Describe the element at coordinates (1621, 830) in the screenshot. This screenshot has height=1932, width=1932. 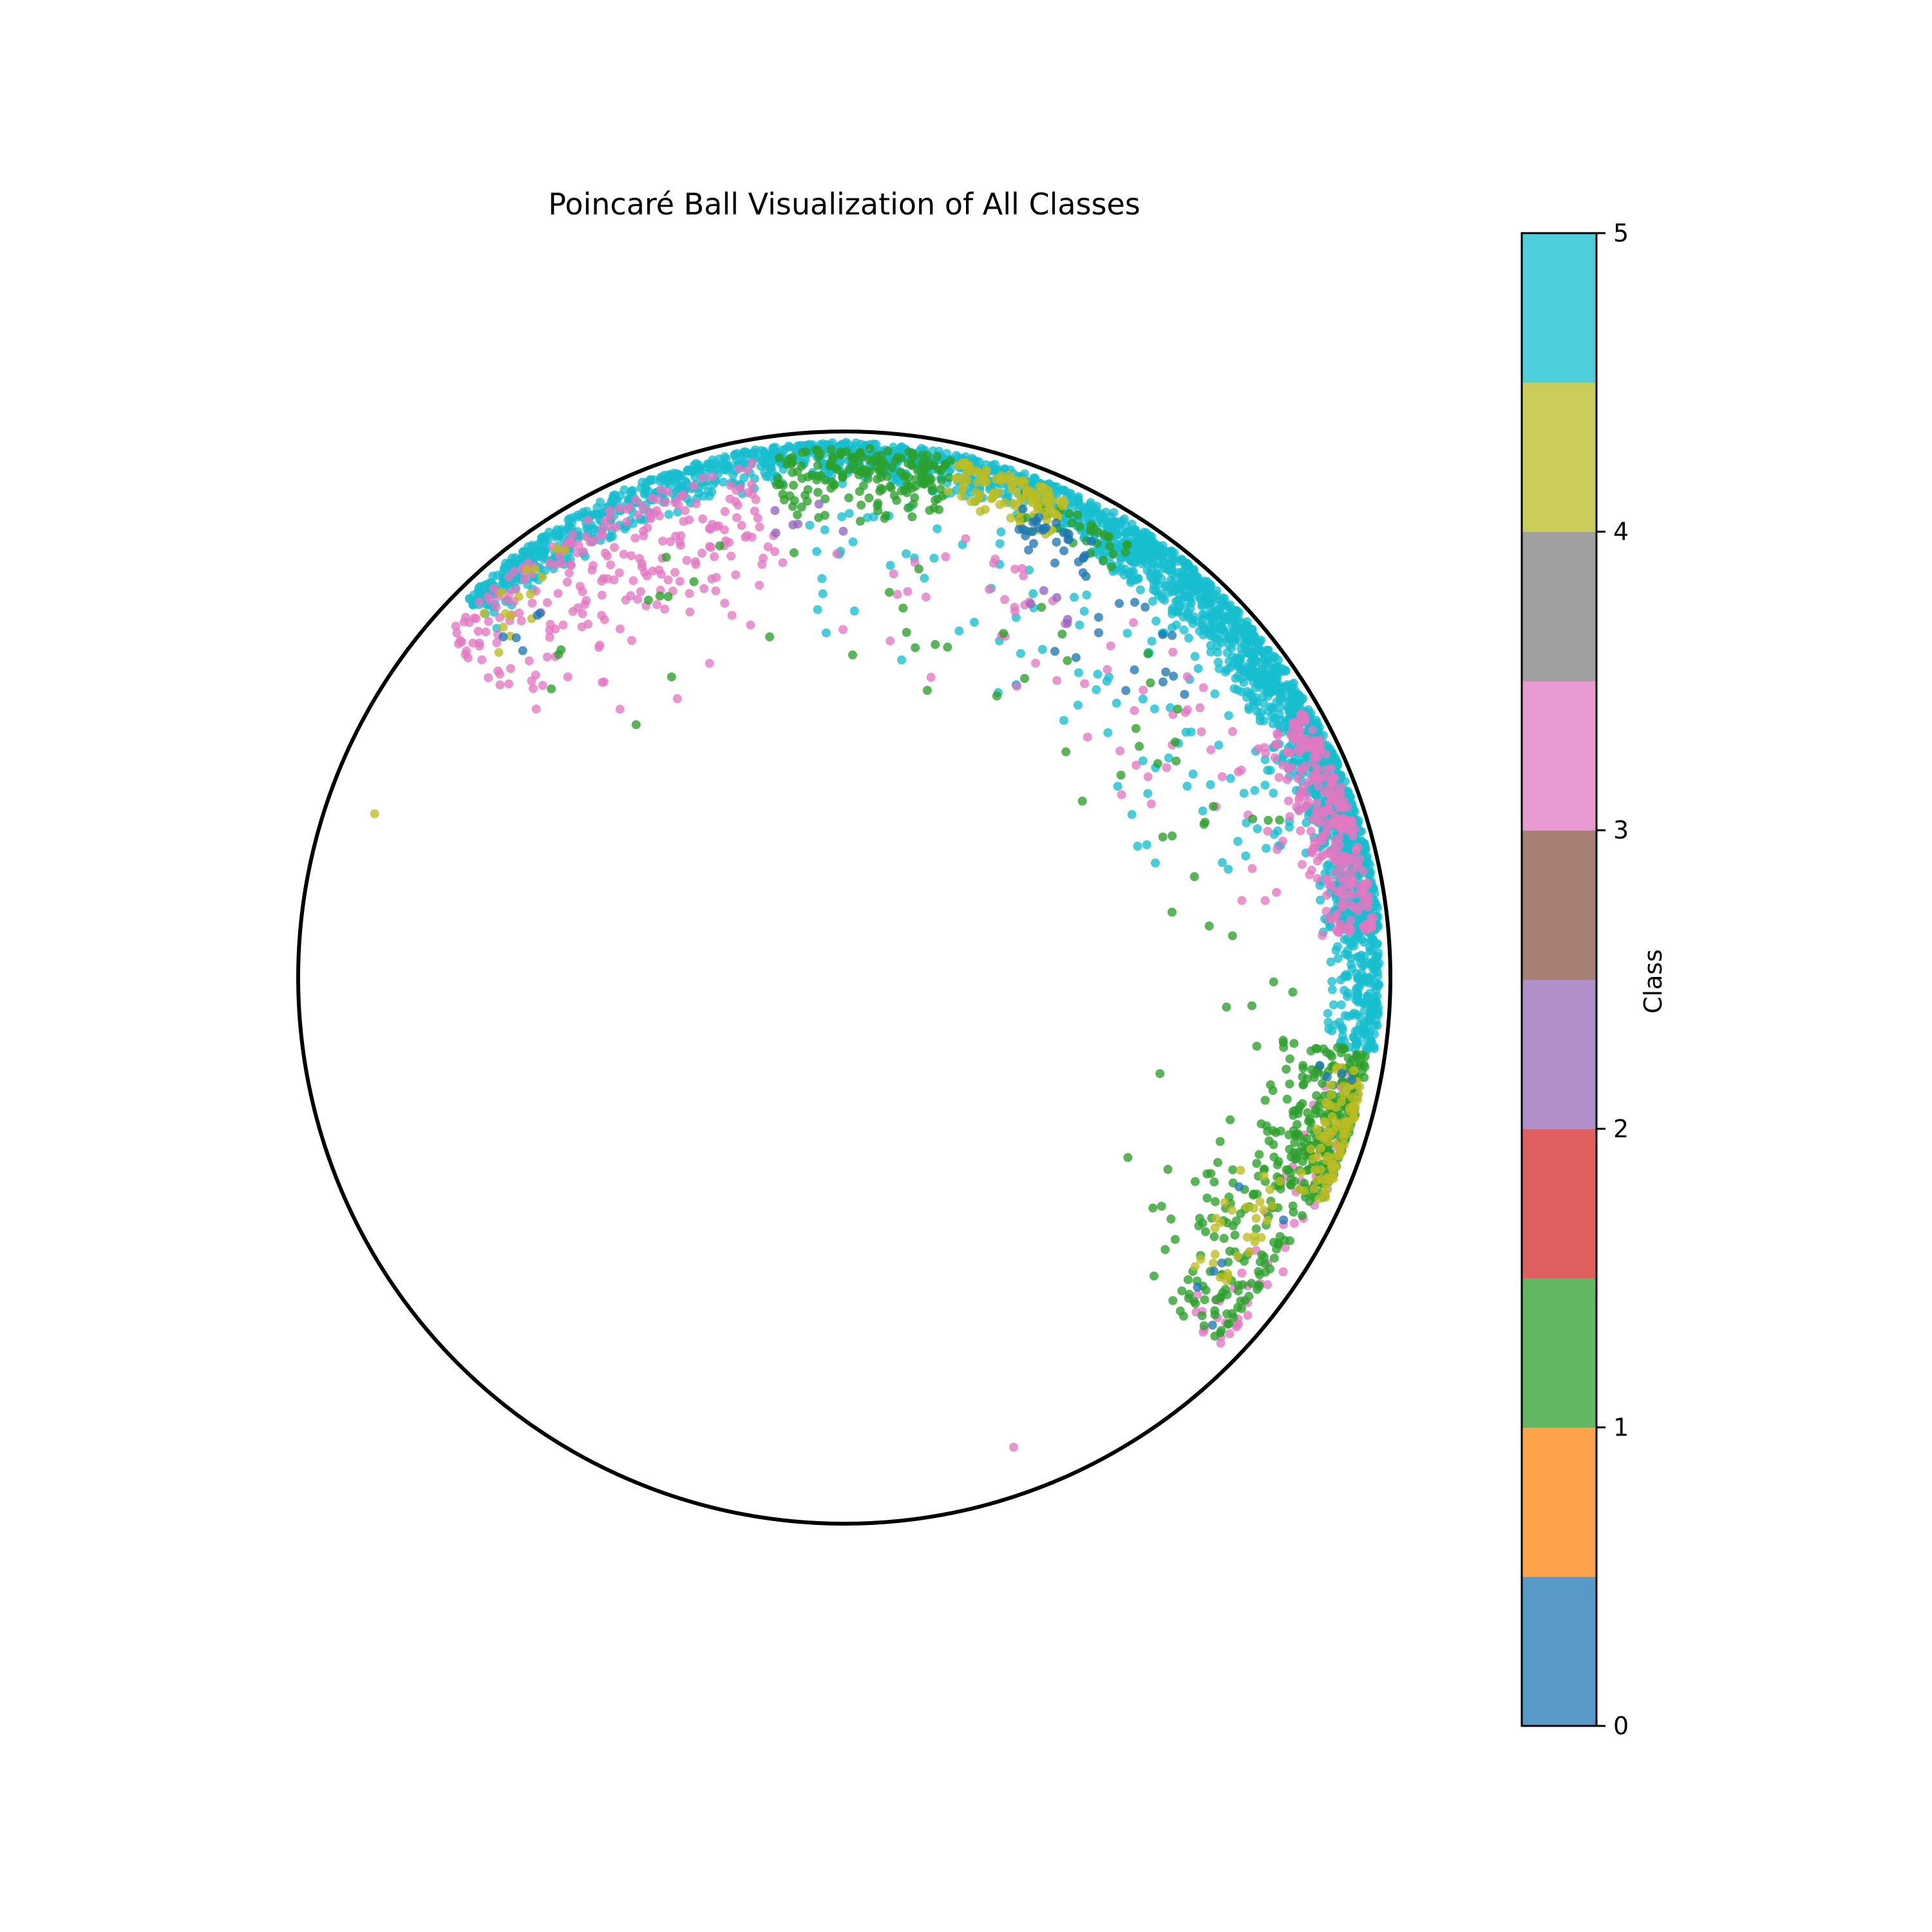
I see `colorbar-tick-label: 3` at that location.